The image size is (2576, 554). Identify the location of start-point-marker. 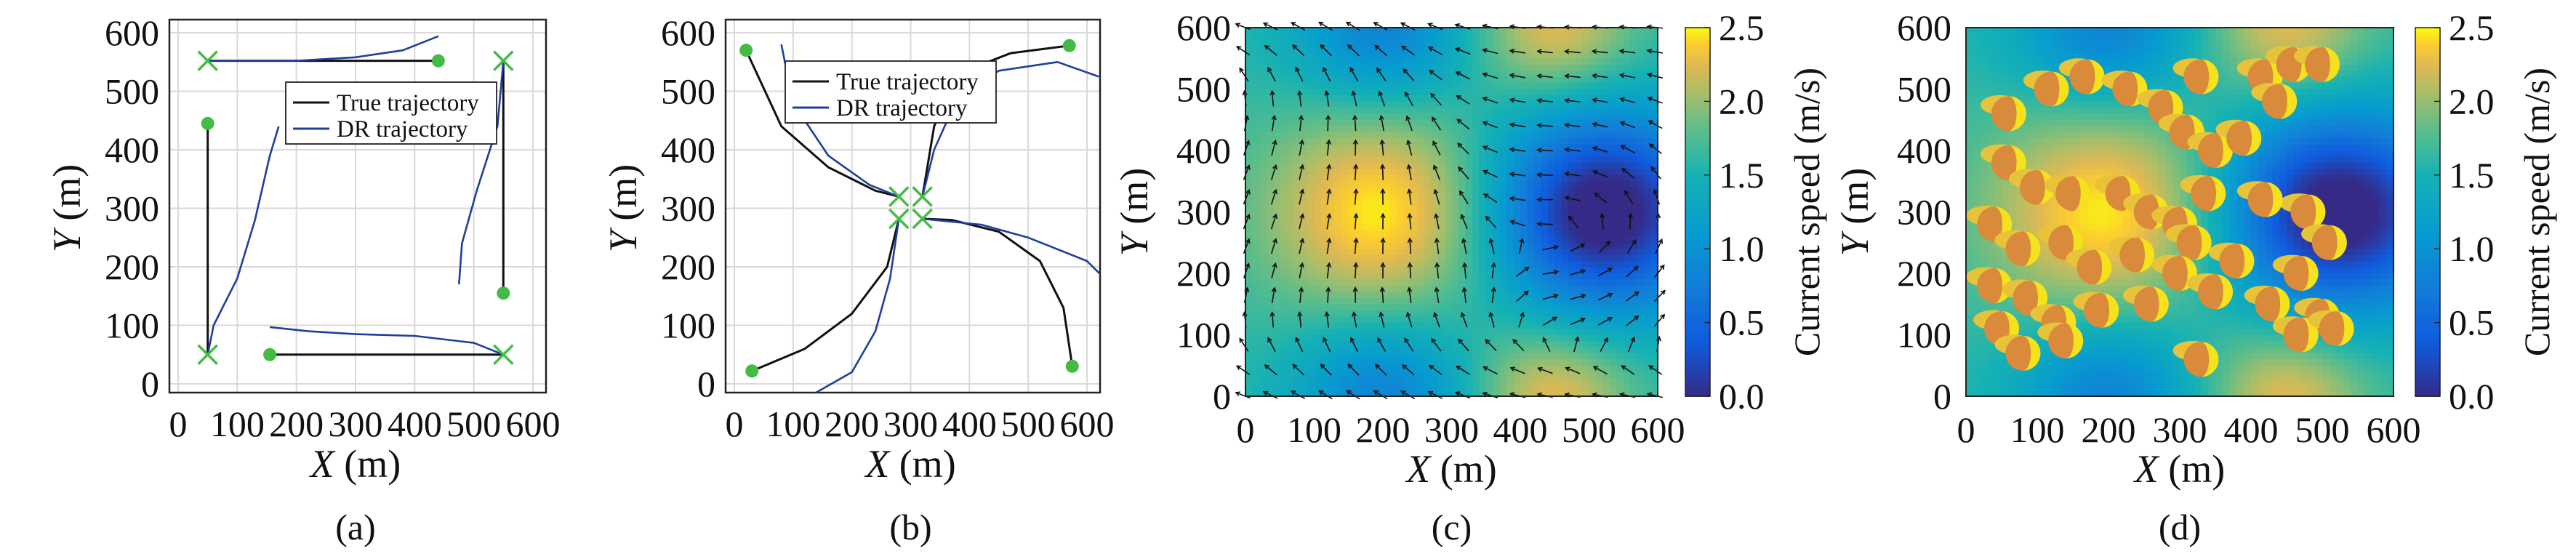
(270, 354).